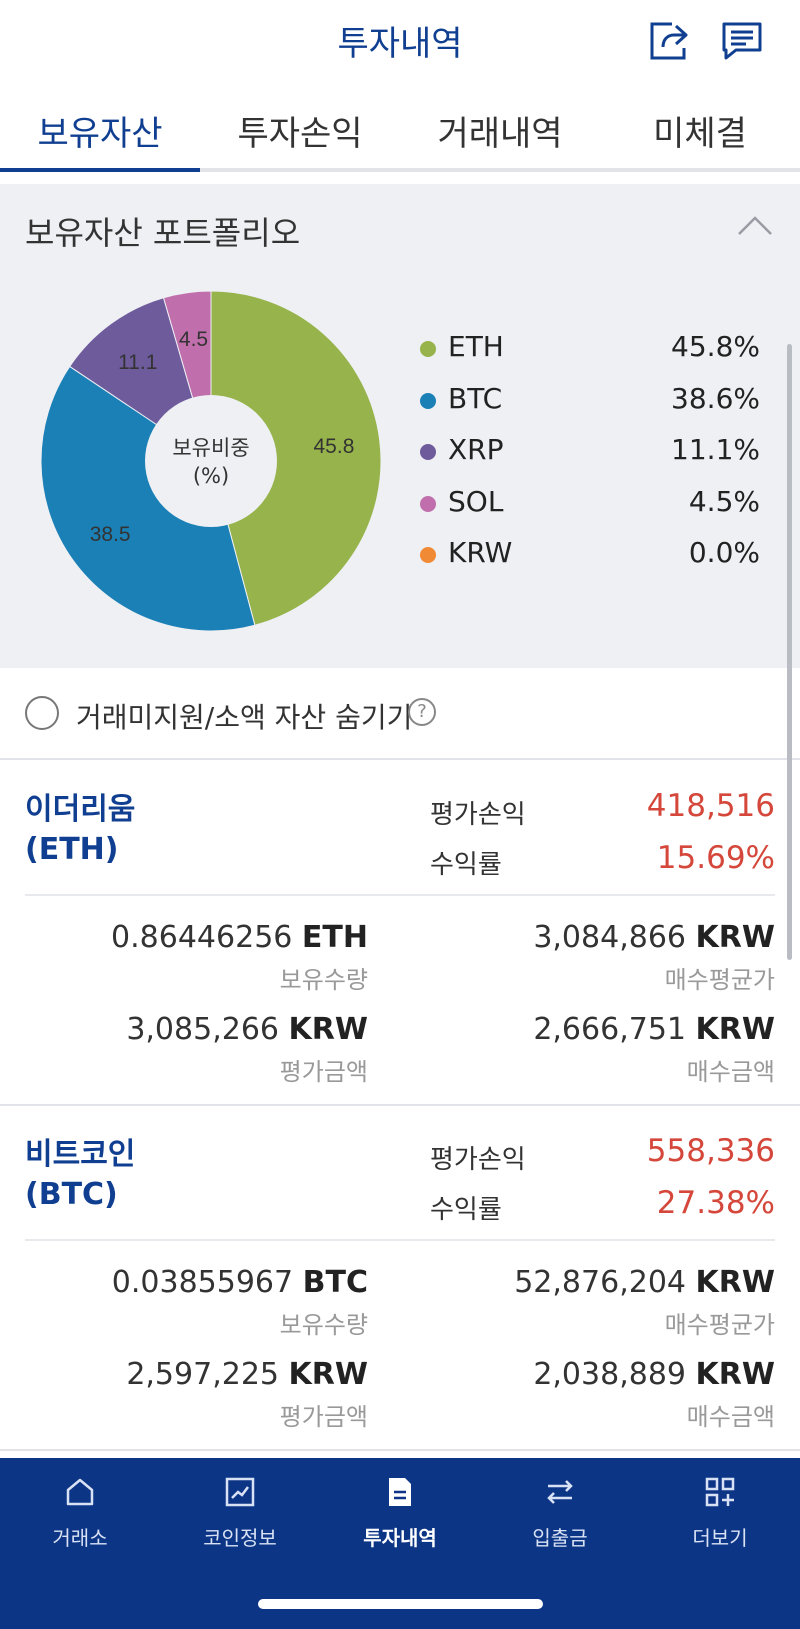 This screenshot has height=1629, width=800. I want to click on buy-amount: 2,038,889 KRW, so click(654, 1374).